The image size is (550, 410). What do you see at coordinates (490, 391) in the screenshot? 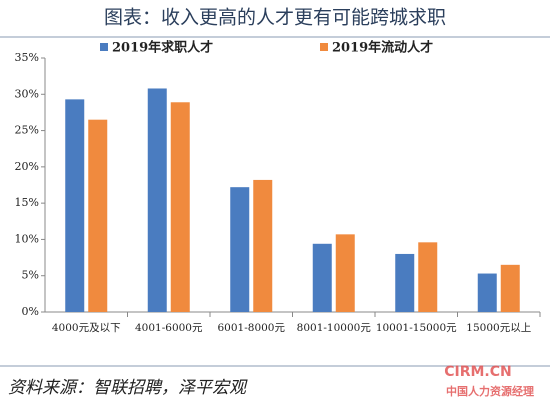
I see `watermark: 中国人力资源经理` at bounding box center [490, 391].